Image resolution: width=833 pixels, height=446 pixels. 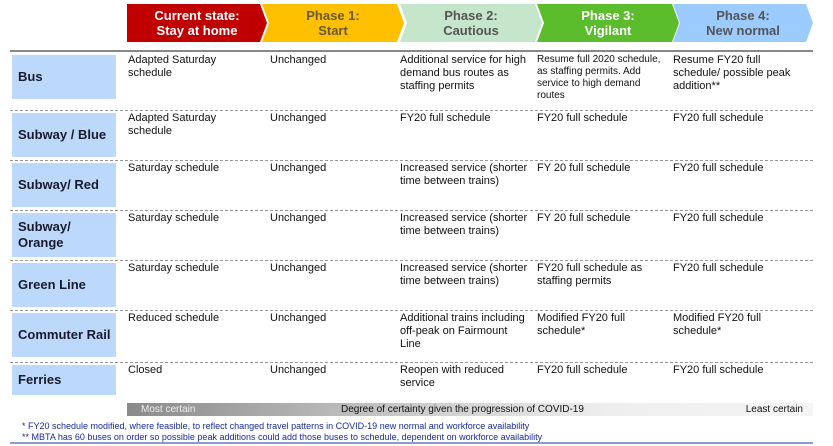 I want to click on phase-0: Current state: Stay at home, so click(x=197, y=23).